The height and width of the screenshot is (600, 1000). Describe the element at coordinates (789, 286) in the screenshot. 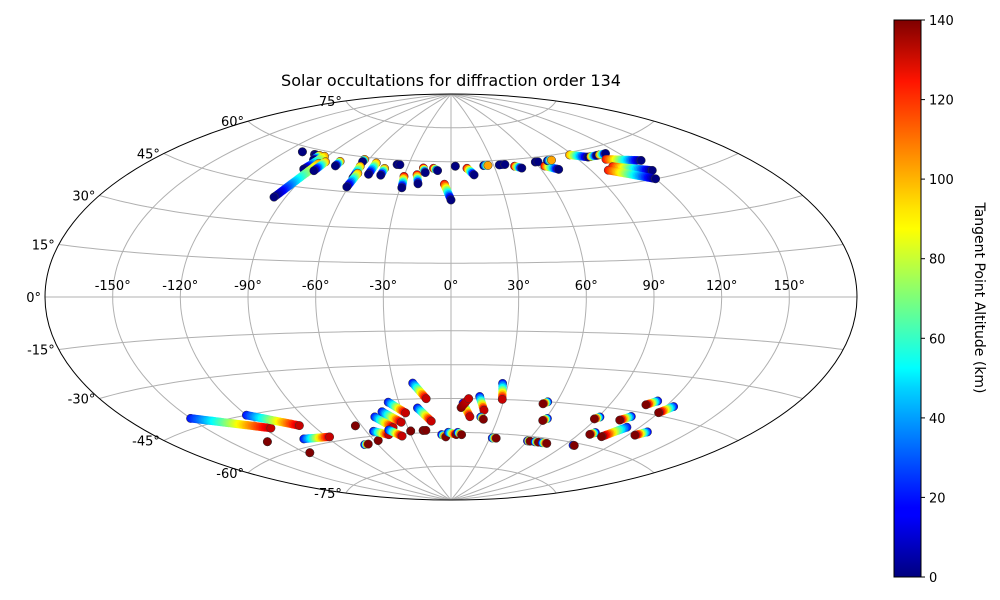

I see `longitude-tick-label: 150°` at that location.